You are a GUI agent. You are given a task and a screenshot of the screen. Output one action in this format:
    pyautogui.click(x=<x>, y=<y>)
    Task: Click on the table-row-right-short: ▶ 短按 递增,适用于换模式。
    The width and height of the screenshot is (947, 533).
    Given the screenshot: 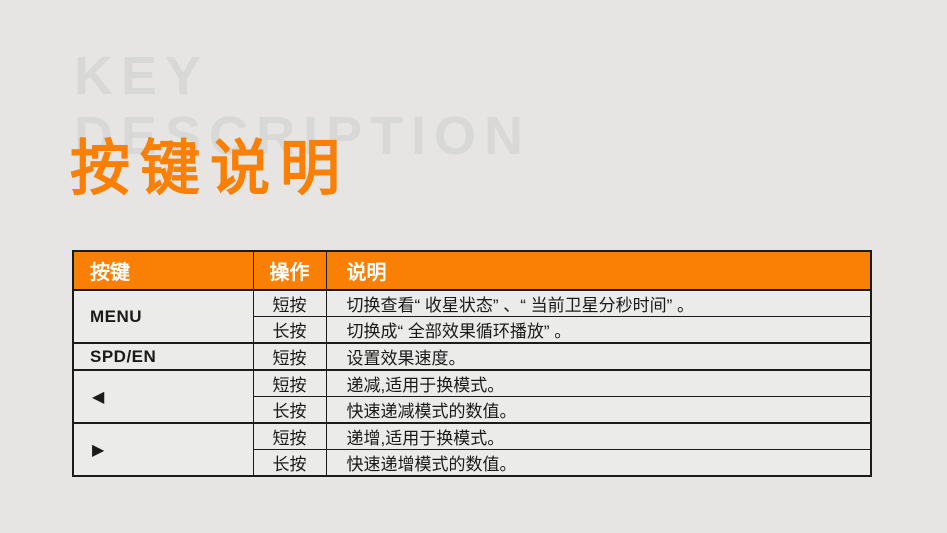 What is the action you would take?
    pyautogui.click(x=472, y=449)
    